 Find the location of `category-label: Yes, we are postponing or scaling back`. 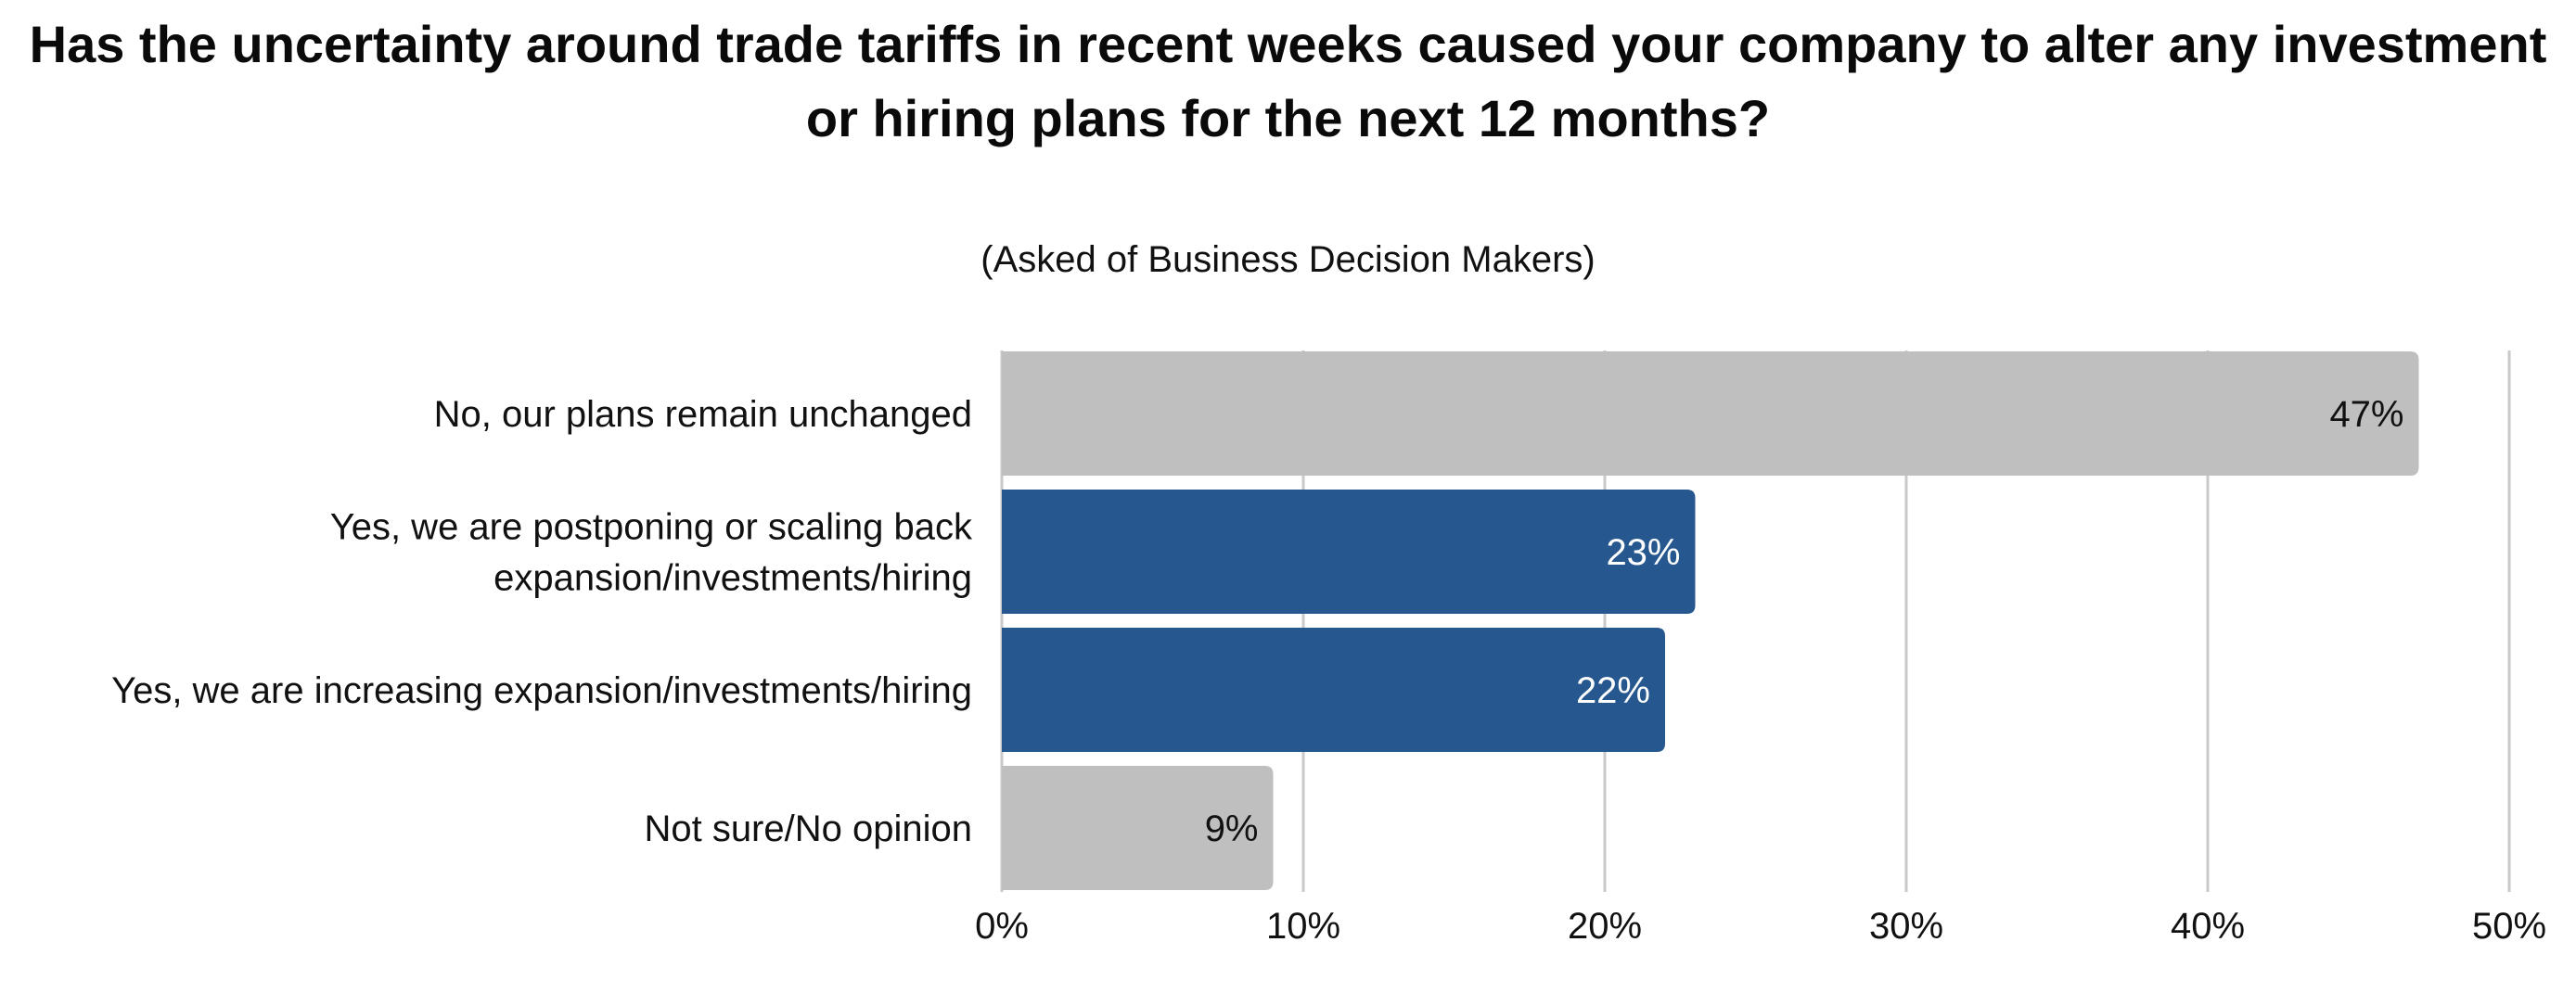

category-label: Yes, we are postponing or scaling back is located at coordinates (651, 527).